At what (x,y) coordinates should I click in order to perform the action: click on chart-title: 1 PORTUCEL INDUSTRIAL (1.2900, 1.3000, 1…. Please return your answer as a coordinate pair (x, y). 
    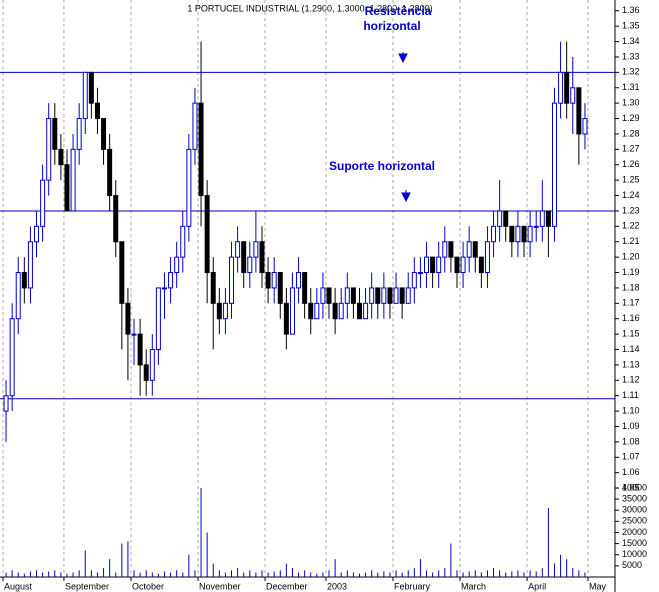
    Looking at the image, I should click on (309, 8).